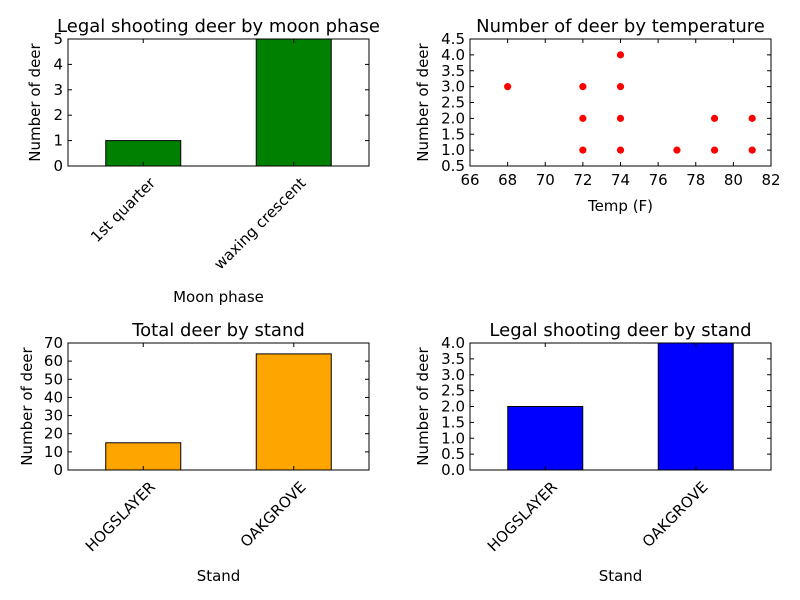 The height and width of the screenshot is (600, 800). Describe the element at coordinates (620, 26) in the screenshot. I see `chart-title: Number of deer by temperature` at that location.